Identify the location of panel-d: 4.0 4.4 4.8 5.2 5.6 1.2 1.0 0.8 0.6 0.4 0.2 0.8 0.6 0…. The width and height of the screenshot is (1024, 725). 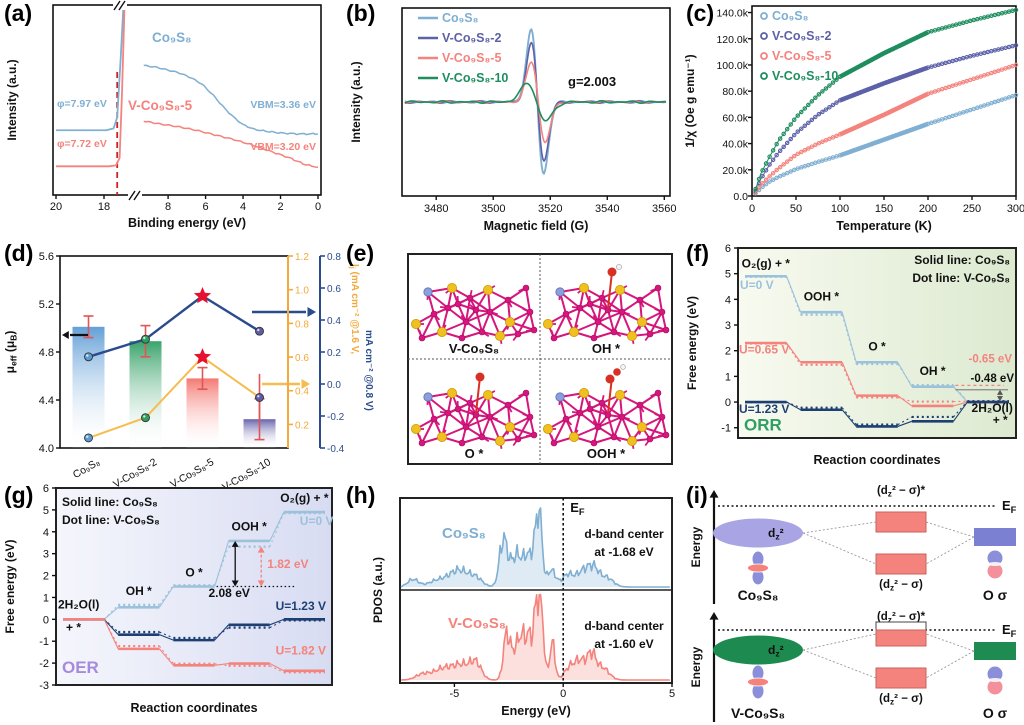
(187, 366).